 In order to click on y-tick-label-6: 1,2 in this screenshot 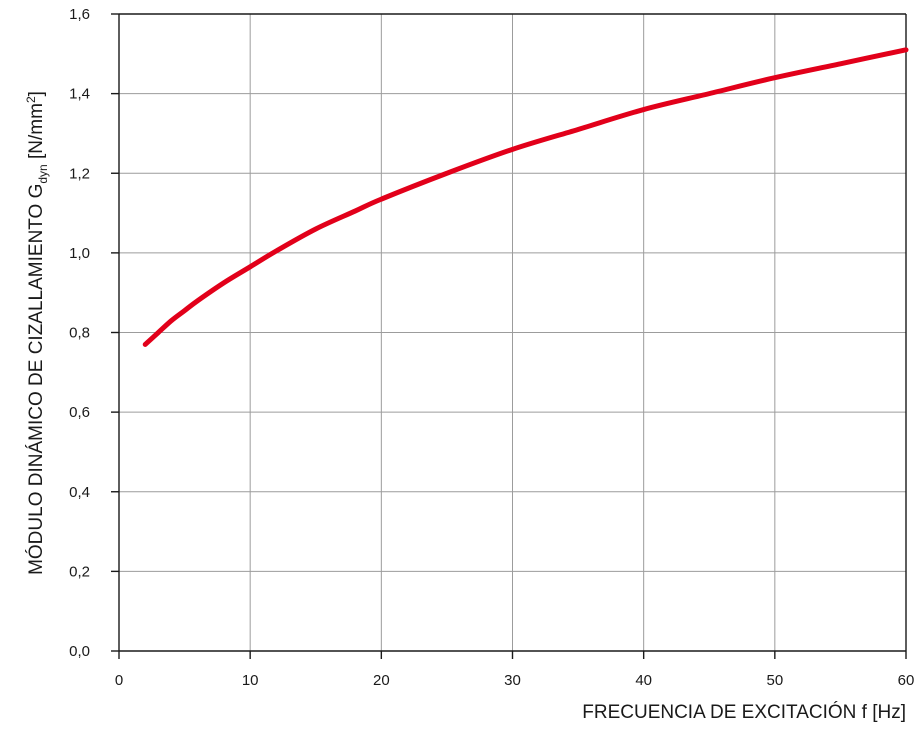, I will do `click(79, 173)`.